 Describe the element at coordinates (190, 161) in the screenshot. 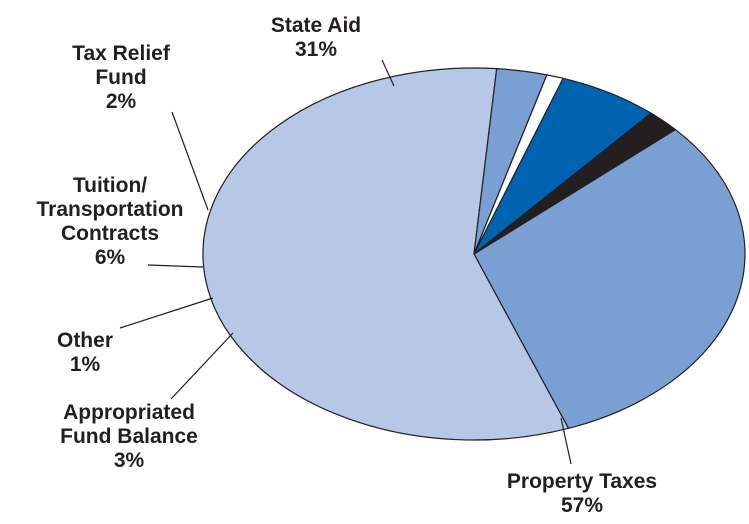

I see `leader-line-tax-relief-fund` at that location.